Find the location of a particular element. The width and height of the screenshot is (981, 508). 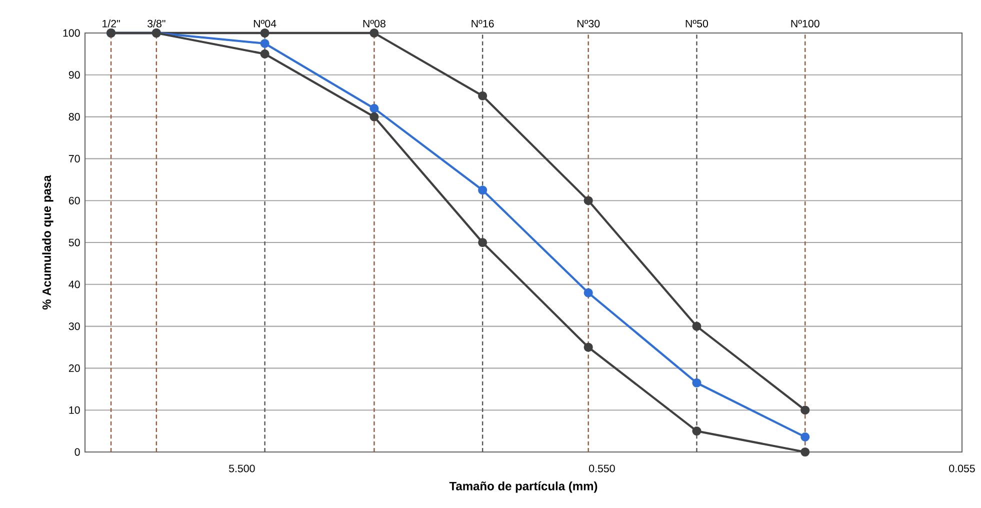

y-tick-label: 50 is located at coordinates (74, 242).